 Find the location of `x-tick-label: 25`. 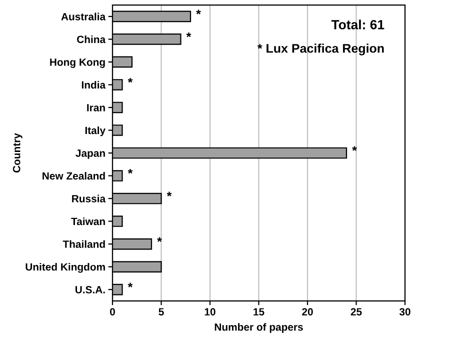

x-tick-label: 25 is located at coordinates (356, 312).